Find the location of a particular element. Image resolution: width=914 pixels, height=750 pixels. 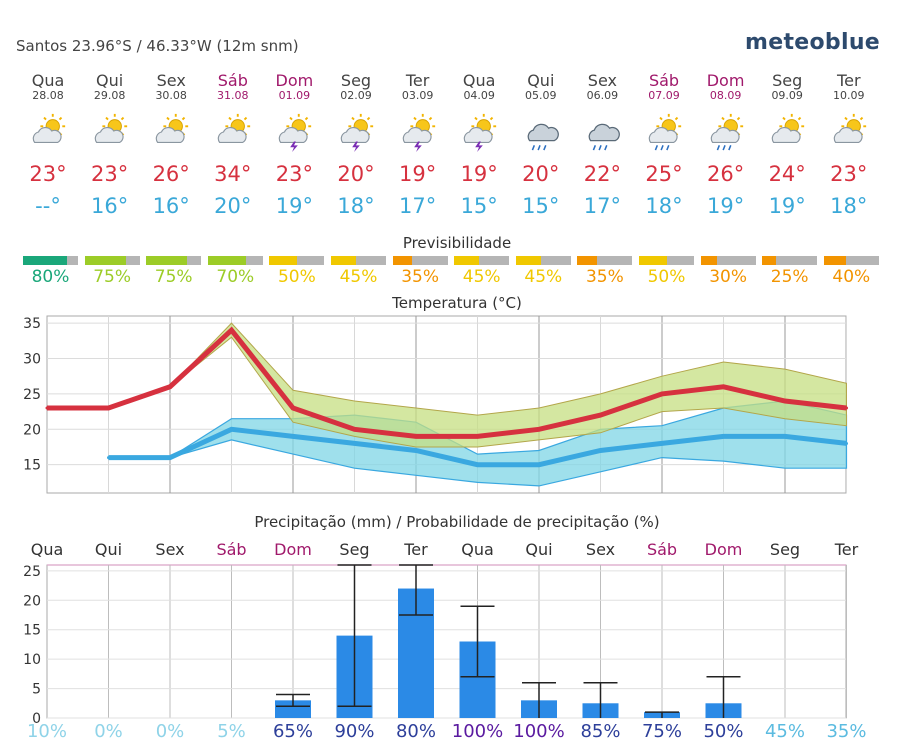

precipitation-probability: 65% is located at coordinates (293, 731).